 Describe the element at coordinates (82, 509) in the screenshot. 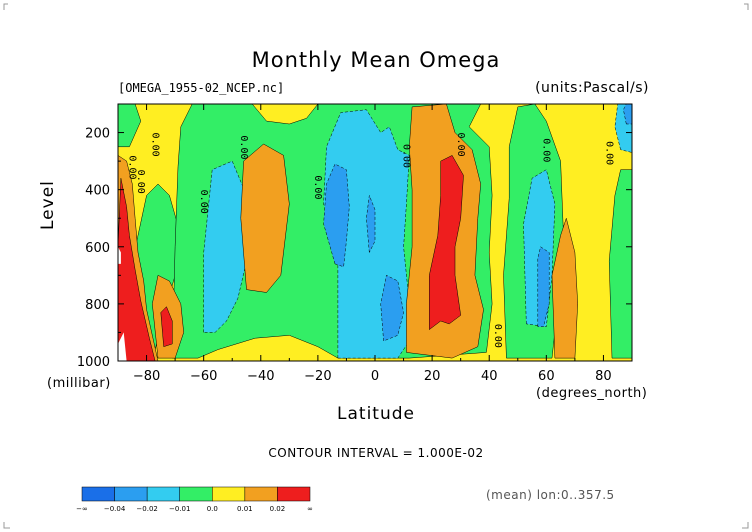

I see `colorbar-label: −∞` at that location.